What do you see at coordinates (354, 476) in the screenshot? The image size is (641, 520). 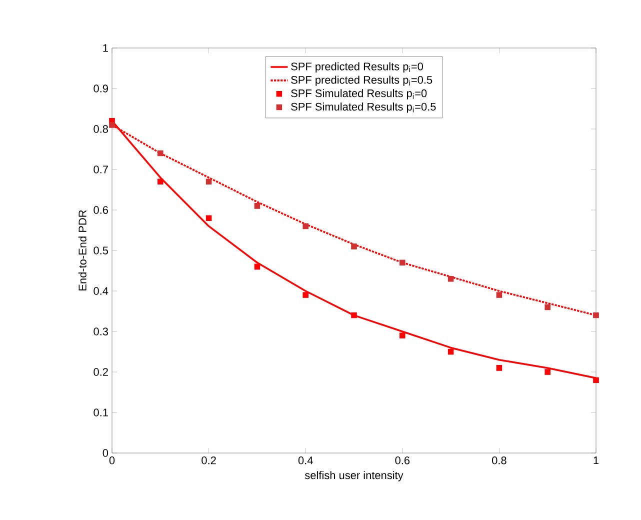 I see `x-axis-title: selfish user intensity` at bounding box center [354, 476].